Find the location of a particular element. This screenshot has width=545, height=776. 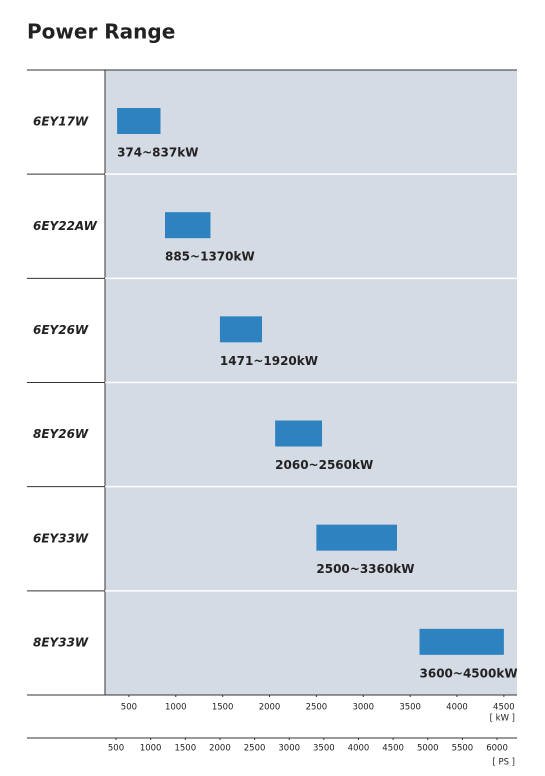

x-tick-label: 2500 is located at coordinates (317, 708).